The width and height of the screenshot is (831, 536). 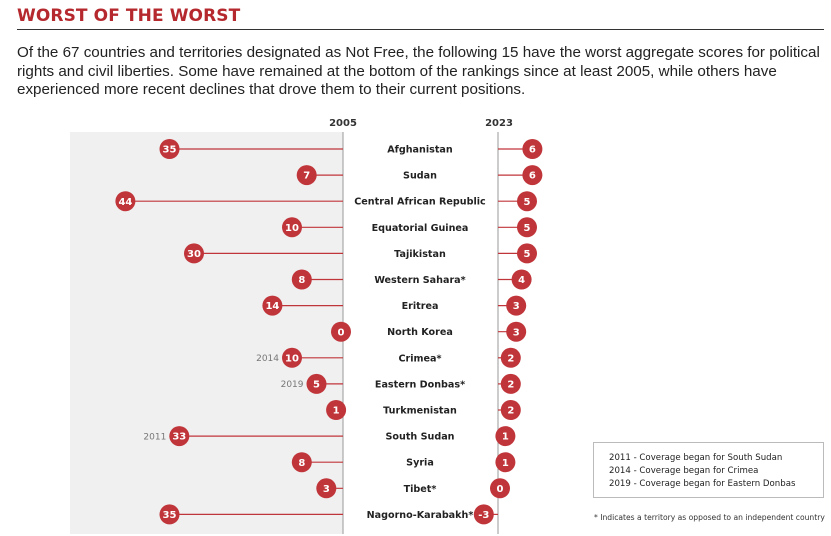 What do you see at coordinates (420, 29) in the screenshot?
I see `heading-rule` at bounding box center [420, 29].